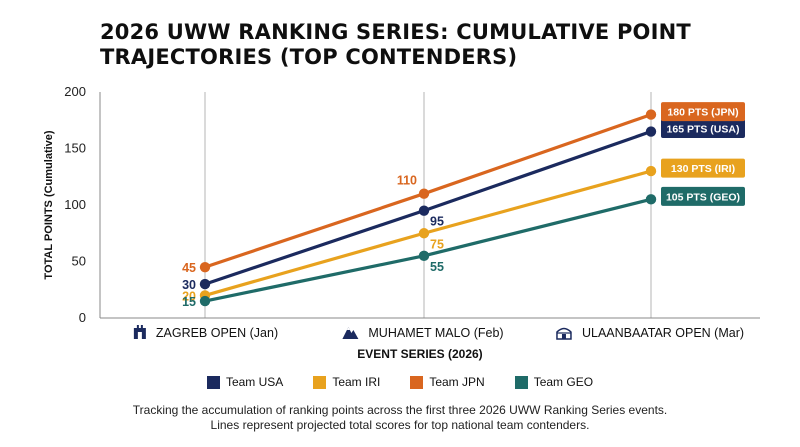  I want to click on mountain-icon, so click(350, 333).